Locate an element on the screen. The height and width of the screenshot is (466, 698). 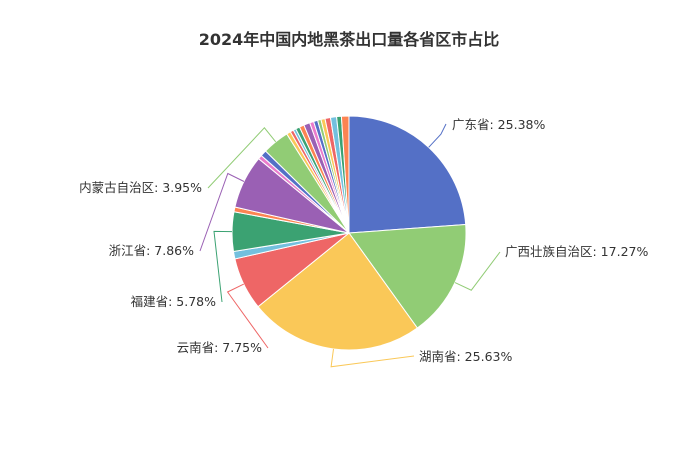
slice-label-湖南省: 湖南省: 25.63% is located at coordinates (465, 356).